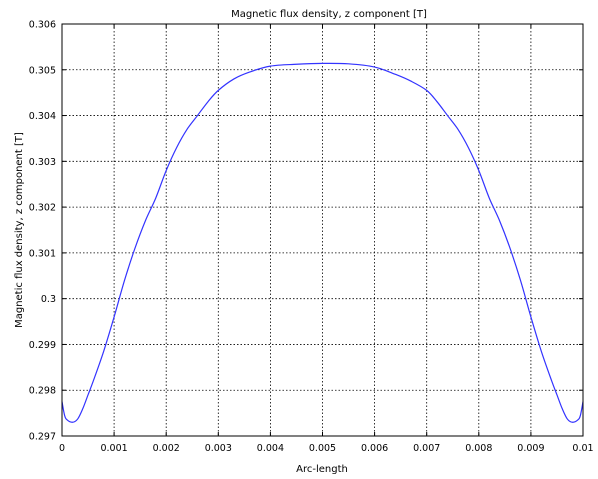  I want to click on chart-title: Magnetic flux density, z component [T], so click(329, 14).